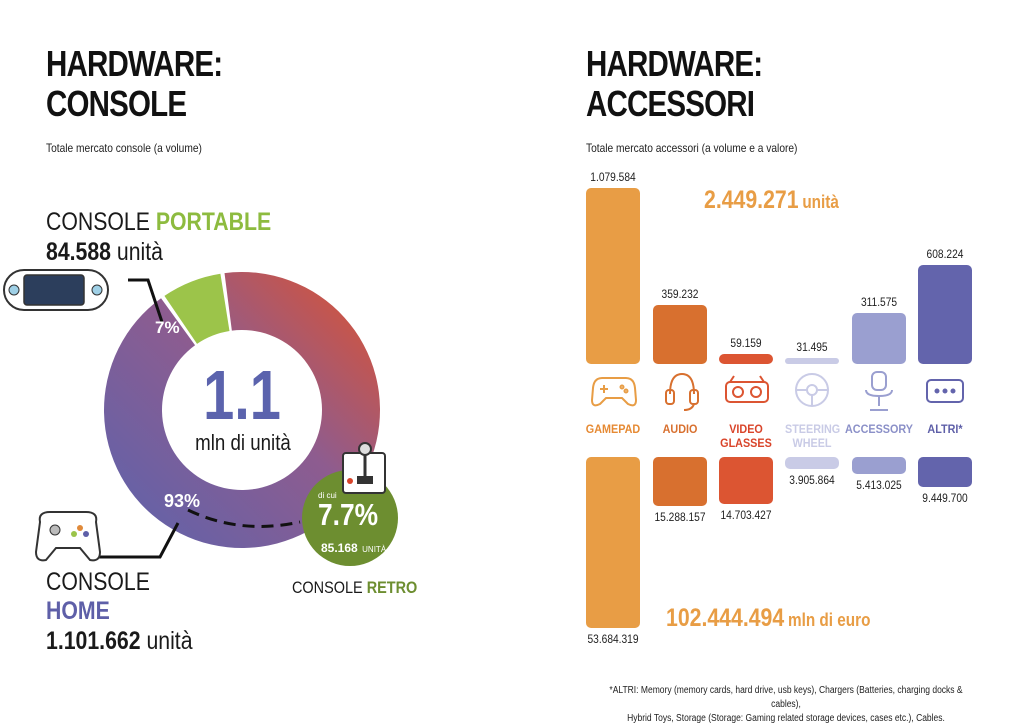 This screenshot has height=726, width=1029. I want to click on category-icons, so click(777, 391).